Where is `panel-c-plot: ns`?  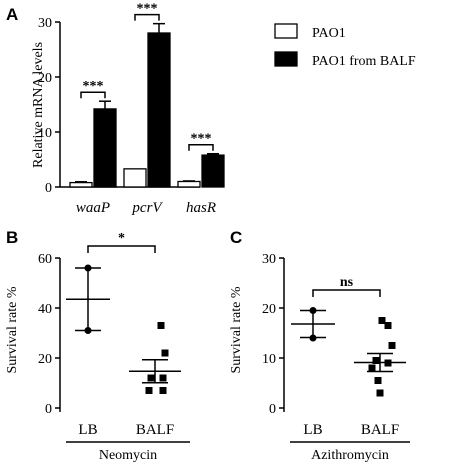 panel-c-plot: ns is located at coordinates (348, 336).